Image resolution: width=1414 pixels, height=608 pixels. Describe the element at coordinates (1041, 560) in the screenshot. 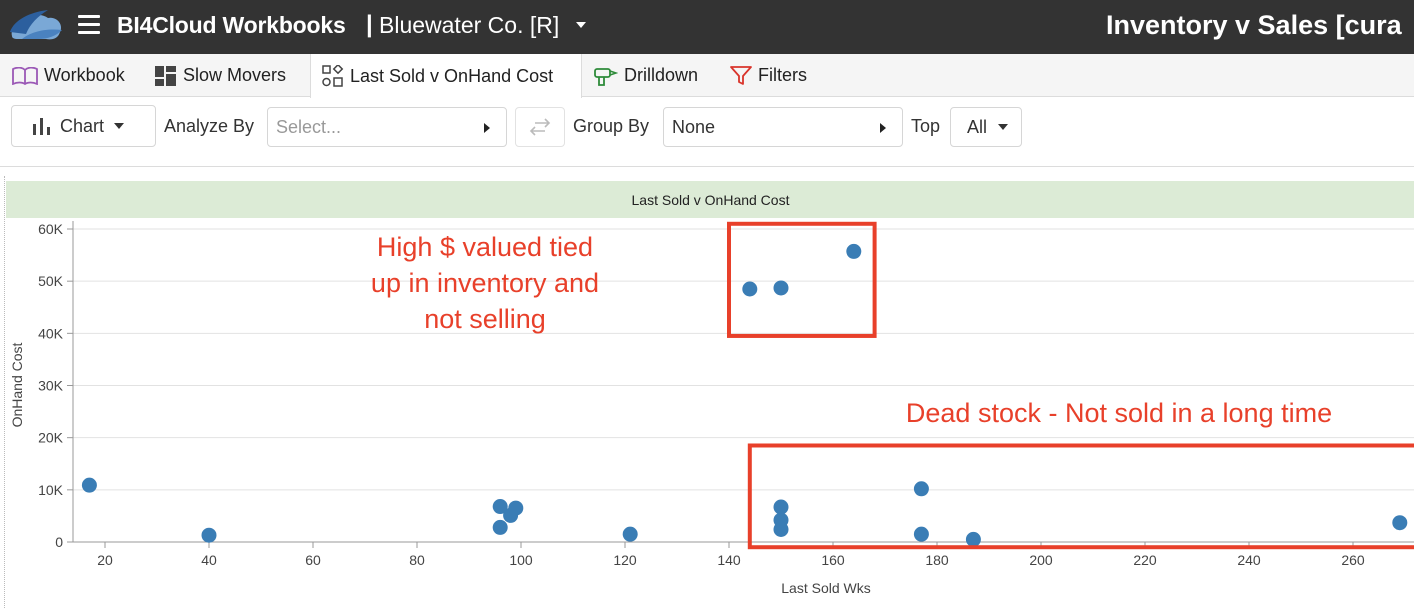

I see `x-tick-label: 200` at that location.